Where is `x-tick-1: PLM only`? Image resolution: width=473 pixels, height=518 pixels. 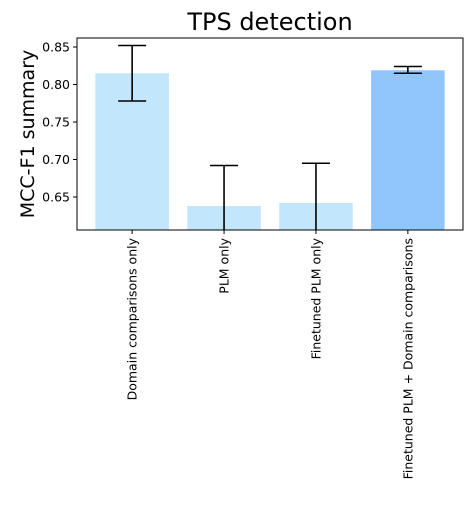 x-tick-1: PLM only is located at coordinates (224, 262).